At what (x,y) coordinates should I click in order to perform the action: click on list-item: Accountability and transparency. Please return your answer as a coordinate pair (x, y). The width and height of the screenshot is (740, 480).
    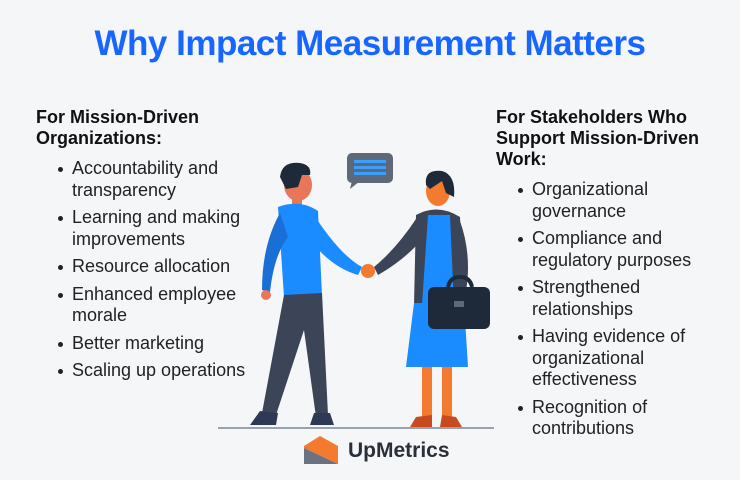
    Looking at the image, I should click on (162, 179).